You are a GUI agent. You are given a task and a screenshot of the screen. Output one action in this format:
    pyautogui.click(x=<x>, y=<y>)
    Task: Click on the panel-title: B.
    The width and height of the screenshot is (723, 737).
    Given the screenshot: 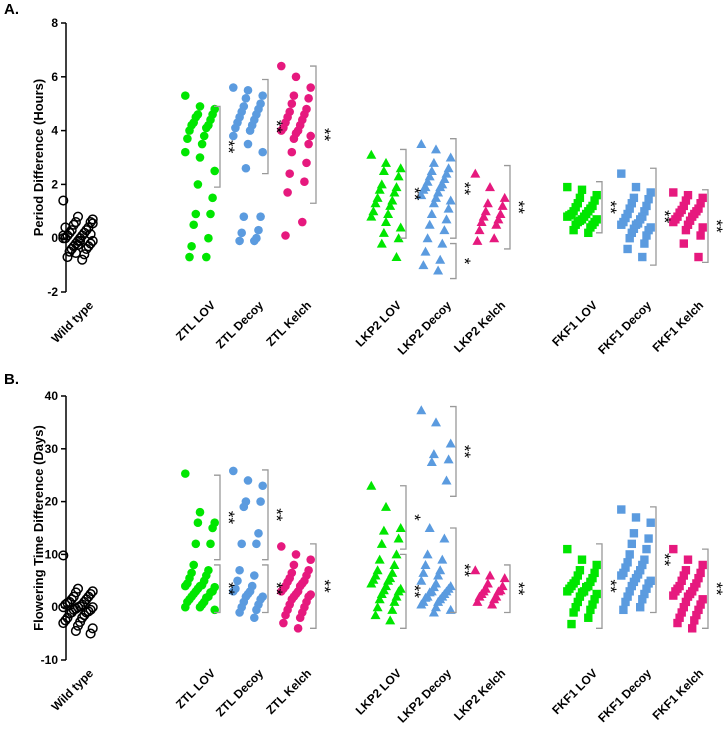 What is the action you would take?
    pyautogui.click(x=11, y=379)
    